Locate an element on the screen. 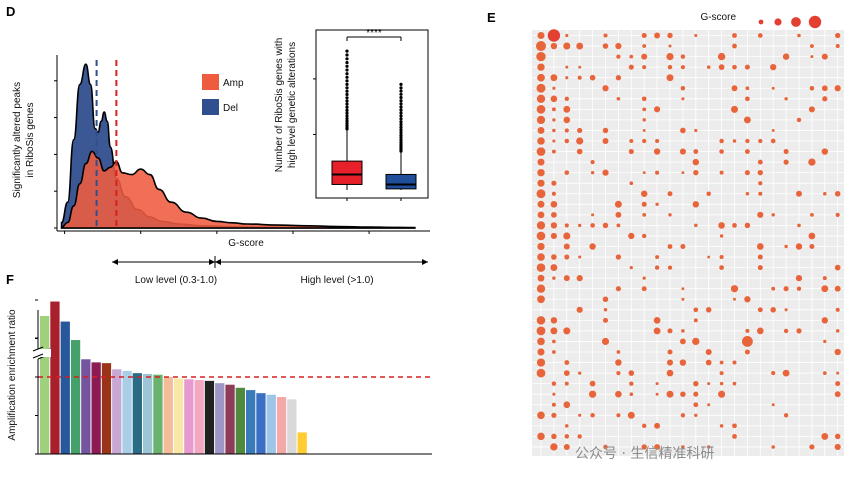 This screenshot has width=860, height=492. low-level-label: Low level (0.3-1.0) is located at coordinates (176, 280).